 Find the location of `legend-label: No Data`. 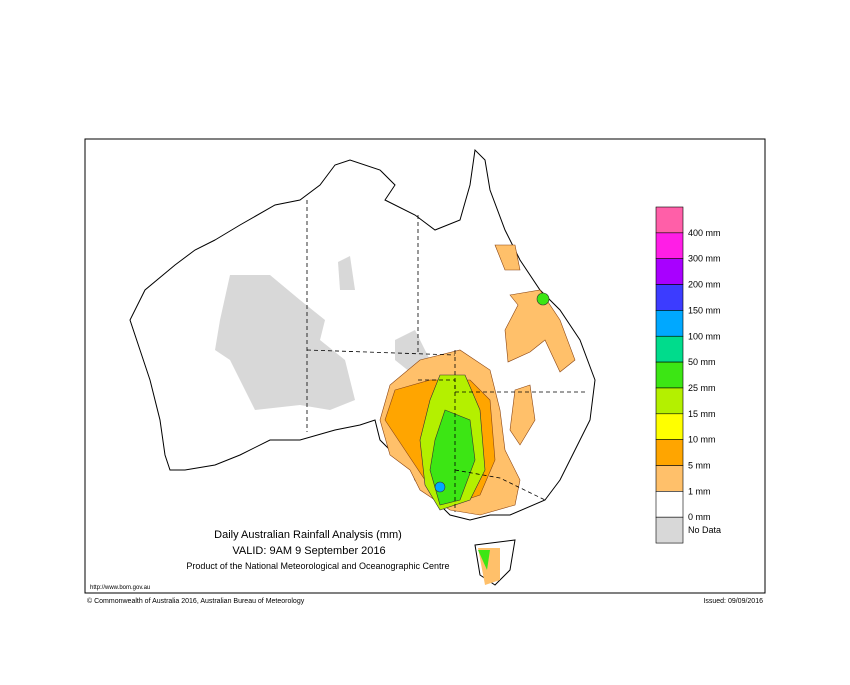

legend-label: No Data is located at coordinates (704, 530).